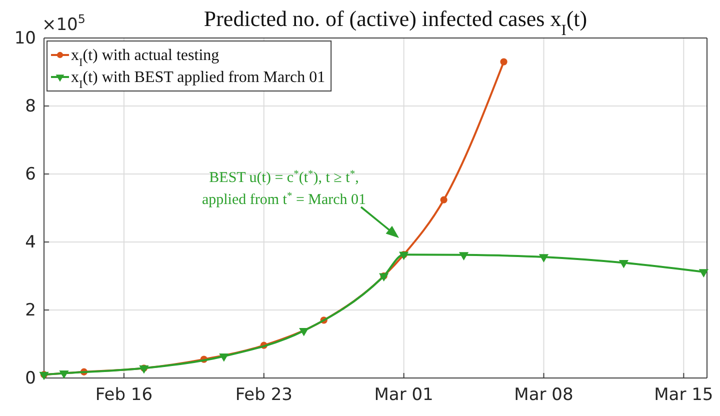 This screenshot has height=416, width=720. Describe the element at coordinates (263, 395) in the screenshot. I see `x-tick-label: Feb 23` at that location.